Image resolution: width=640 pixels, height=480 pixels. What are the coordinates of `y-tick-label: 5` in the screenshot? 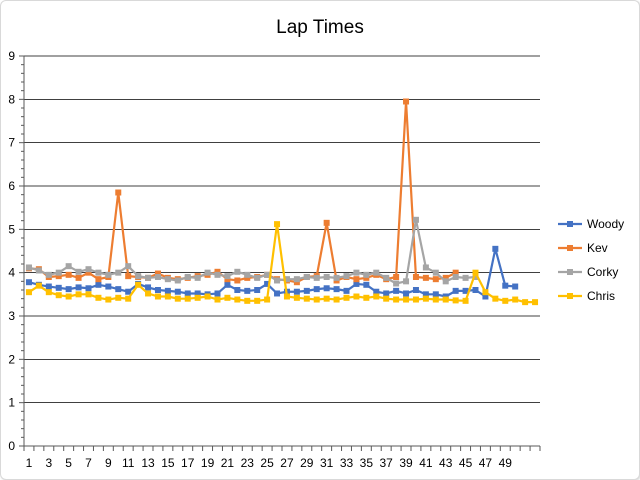 It's located at (11, 229).